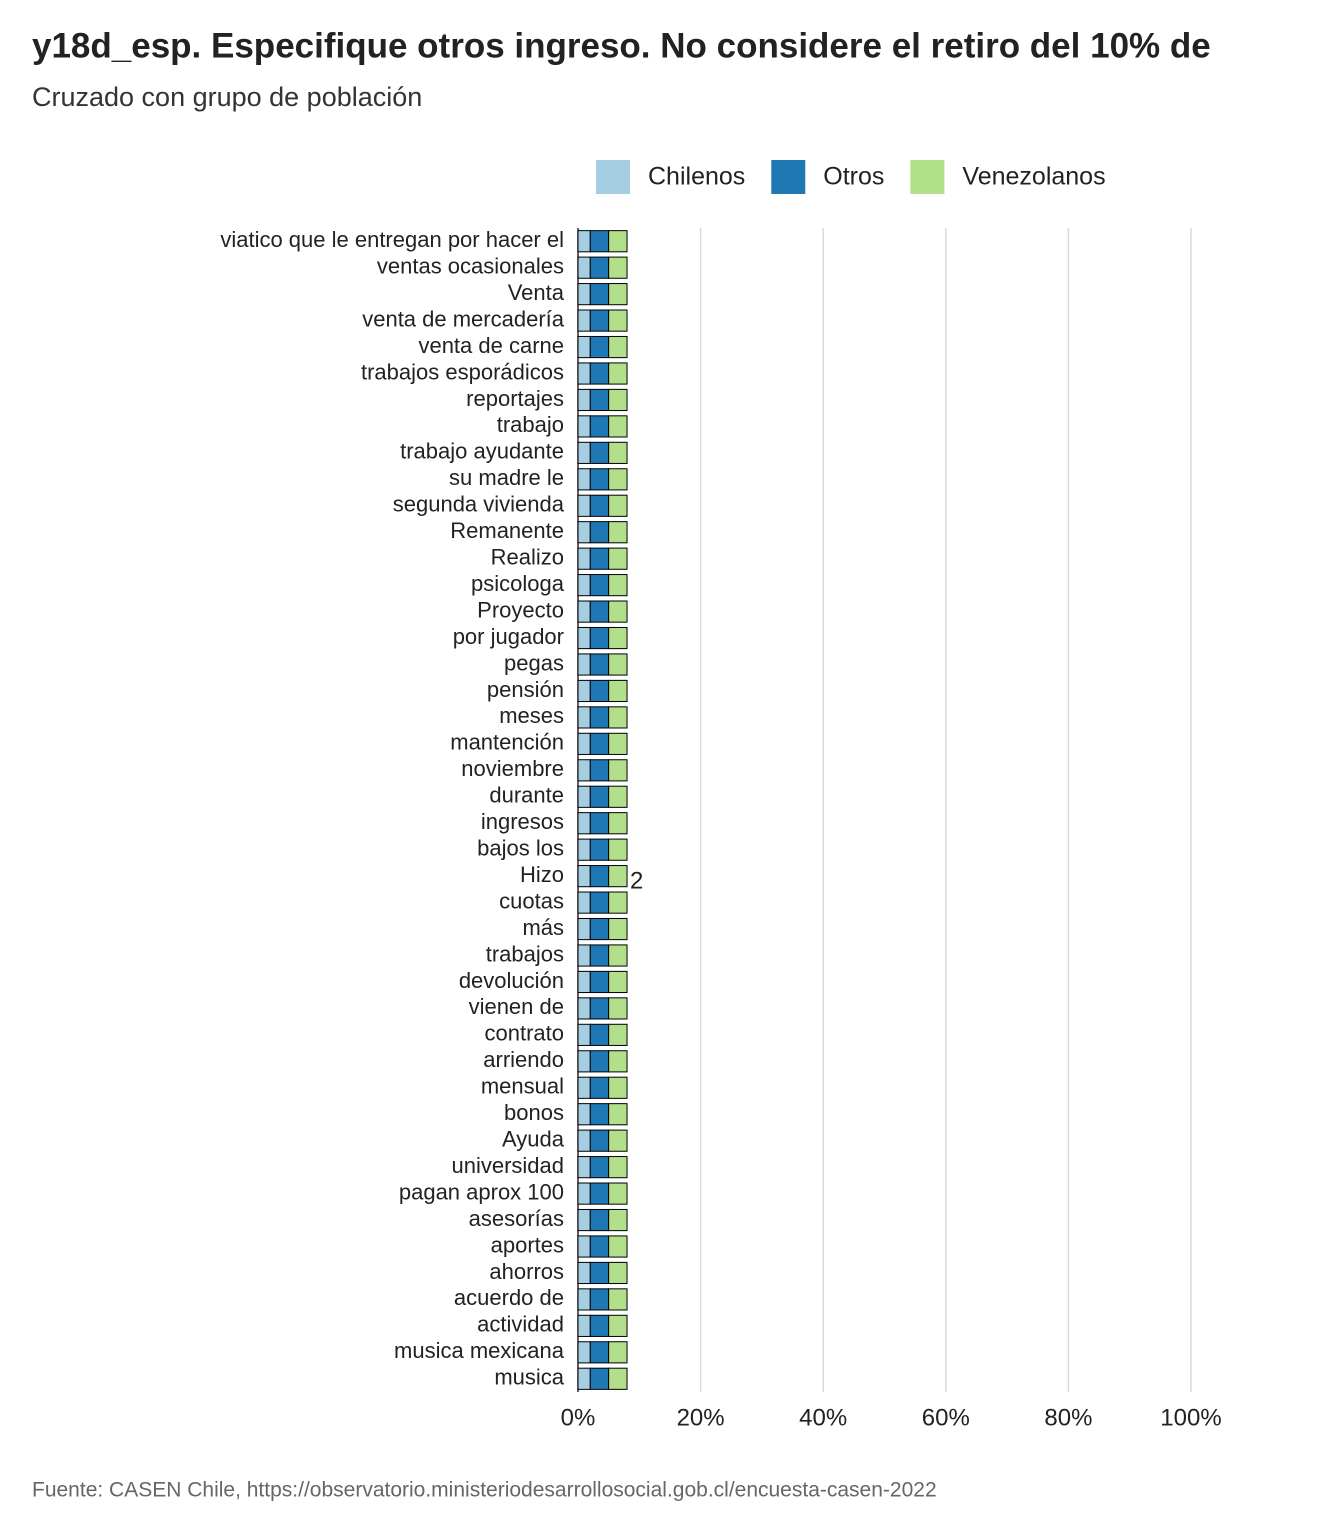 Image resolution: width=1344 pixels, height=1536 pixels. What do you see at coordinates (1068, 1417) in the screenshot?
I see `x-tick-label: 80%` at bounding box center [1068, 1417].